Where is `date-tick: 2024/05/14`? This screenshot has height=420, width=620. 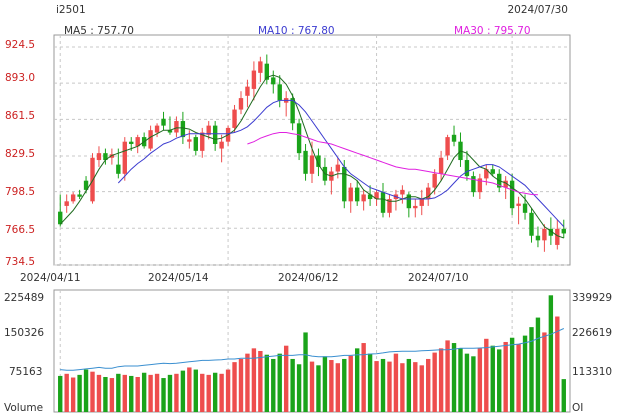 date-tick: 2024/05/14 is located at coordinates (178, 278).